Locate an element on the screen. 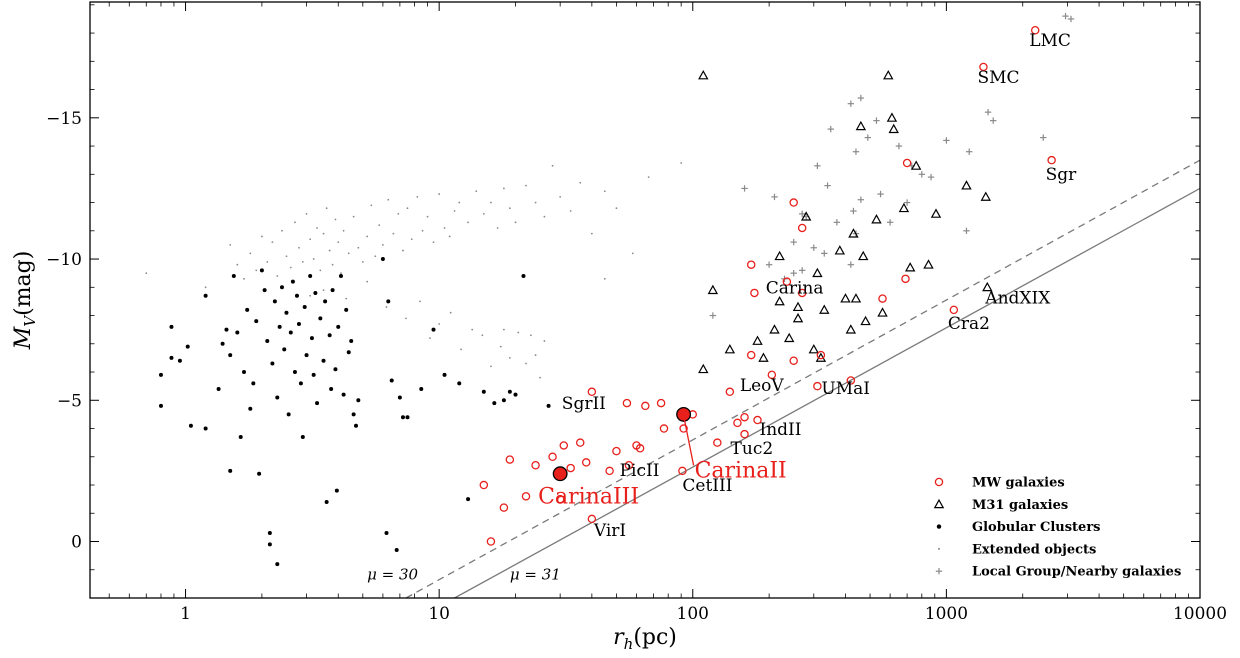  legend-marker is located at coordinates (939, 482).